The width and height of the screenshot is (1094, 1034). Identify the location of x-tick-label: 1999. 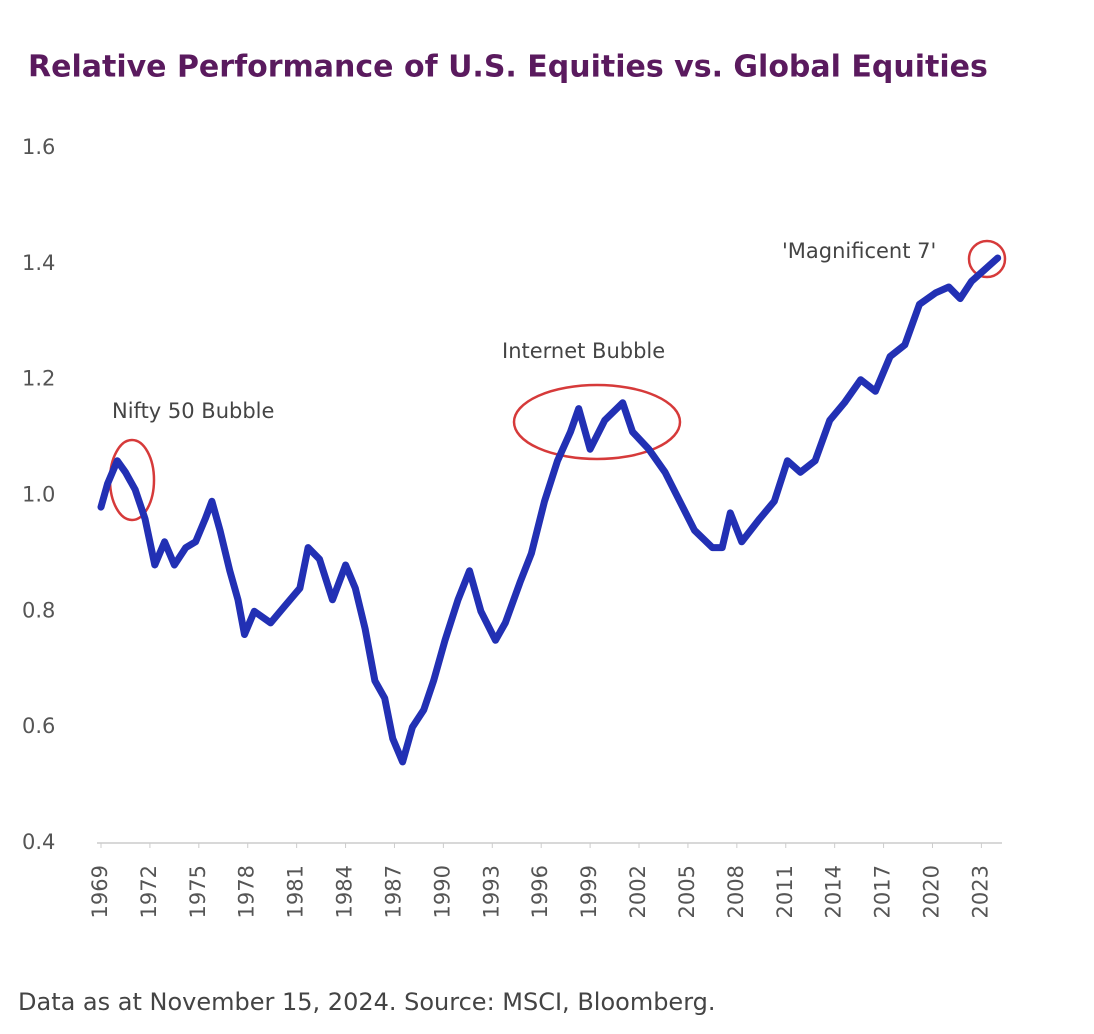
(589, 891).